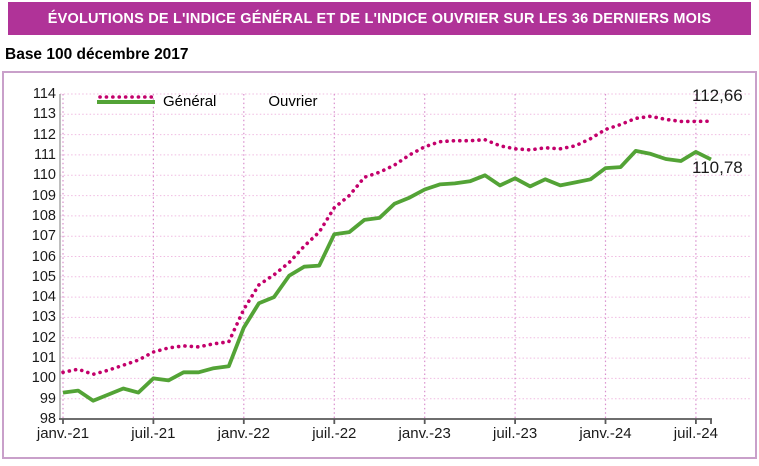  What do you see at coordinates (293, 101) in the screenshot?
I see `legend-label-ouvrier: Ouvrier` at bounding box center [293, 101].